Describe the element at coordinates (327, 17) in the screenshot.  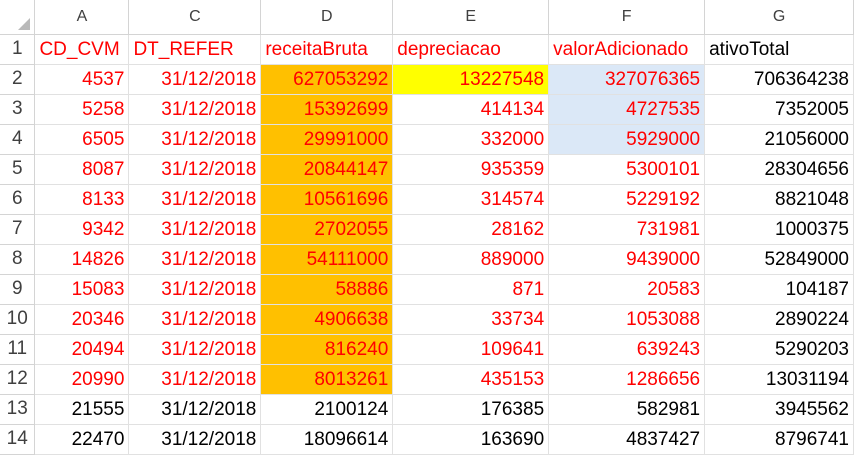
I see `column-header-d: D` at that location.